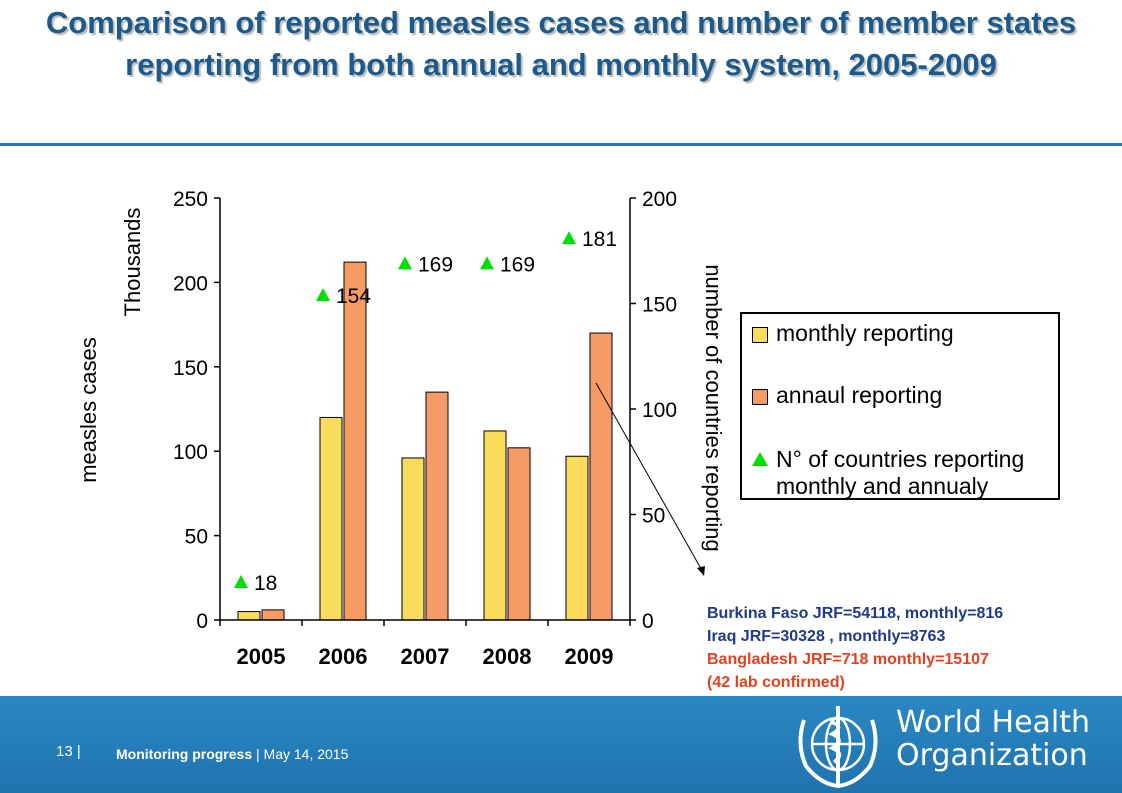 This screenshot has height=793, width=1122. Describe the element at coordinates (353, 296) in the screenshot. I see `countries-label-2006: 154` at that location.